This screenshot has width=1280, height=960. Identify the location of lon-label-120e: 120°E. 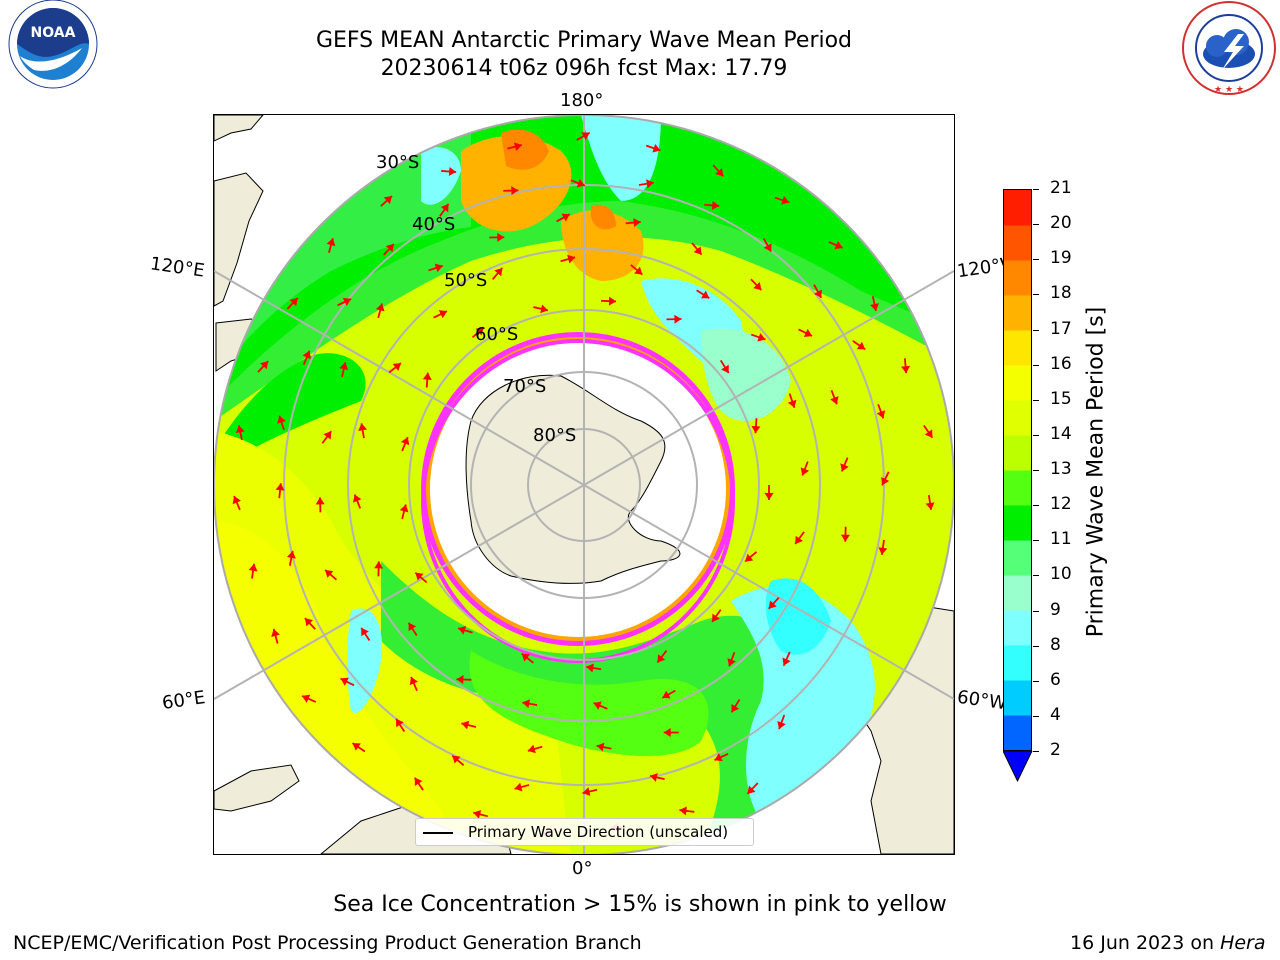
(177, 267).